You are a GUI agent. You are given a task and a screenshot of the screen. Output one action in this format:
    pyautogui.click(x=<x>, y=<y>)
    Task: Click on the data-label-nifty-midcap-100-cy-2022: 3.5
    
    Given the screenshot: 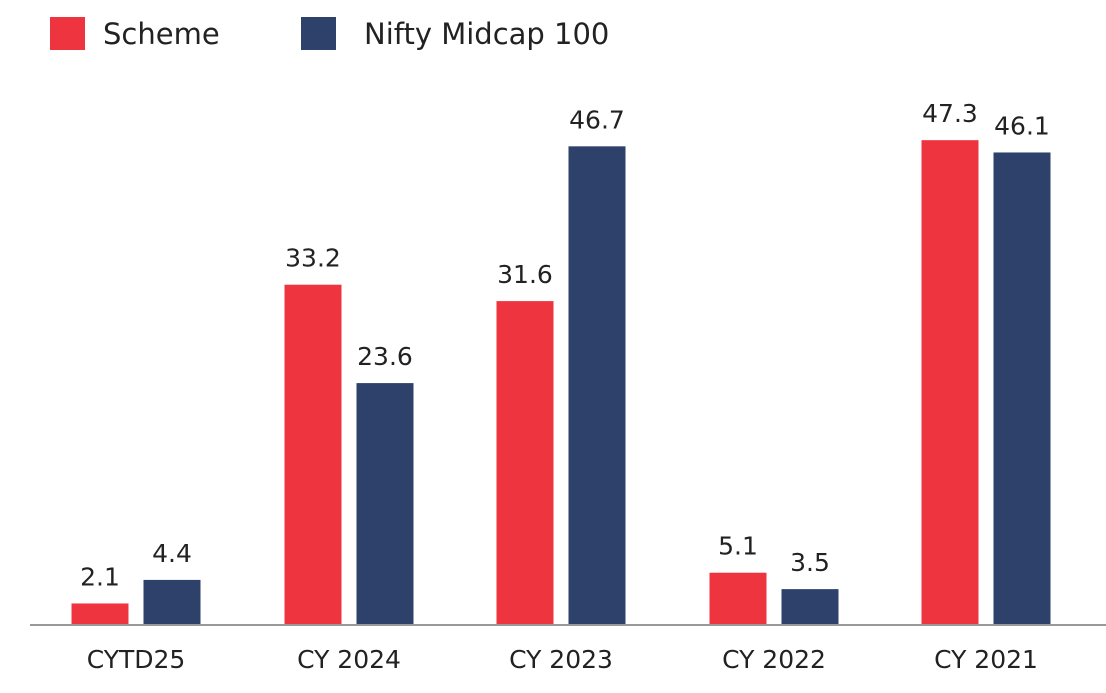 What is the action you would take?
    pyautogui.click(x=810, y=562)
    